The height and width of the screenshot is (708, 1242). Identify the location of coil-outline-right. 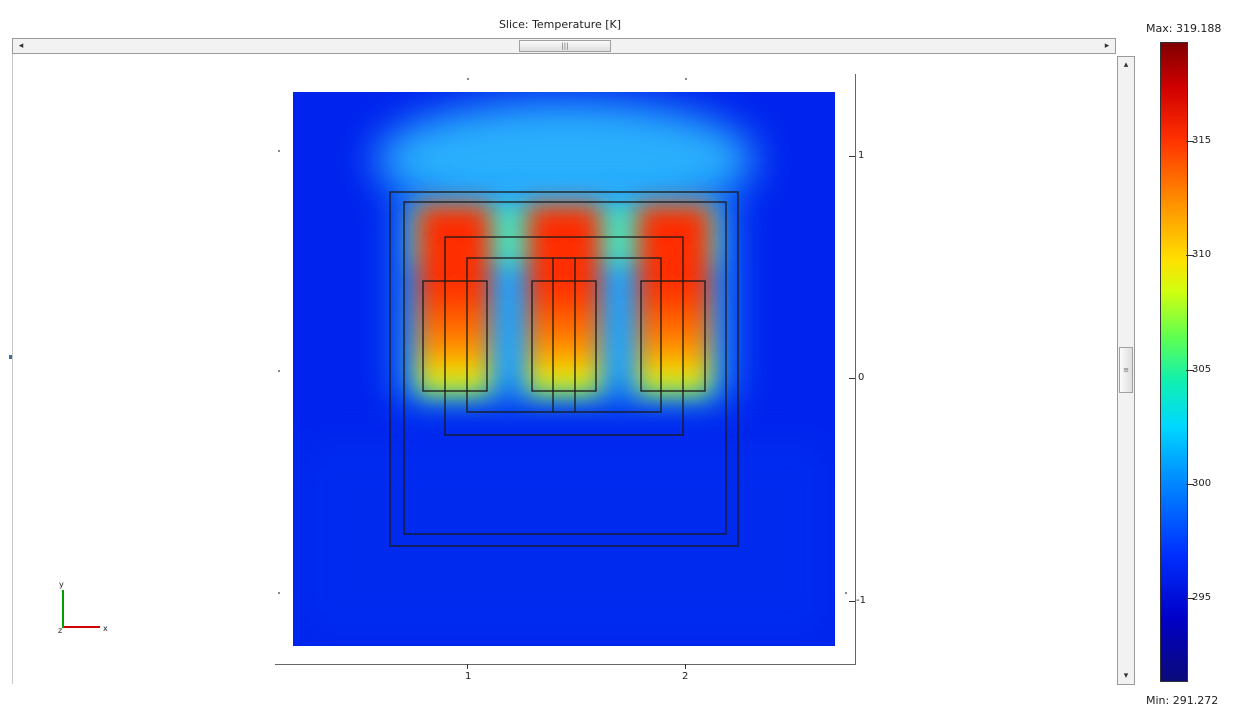
(673, 336).